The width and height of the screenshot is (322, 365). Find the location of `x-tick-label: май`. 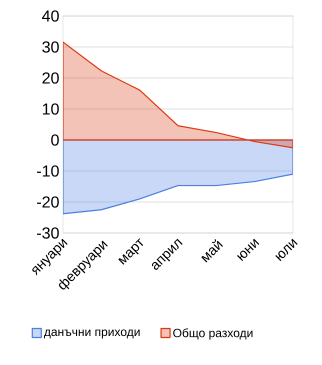

x-tick-label: май is located at coordinates (212, 250).